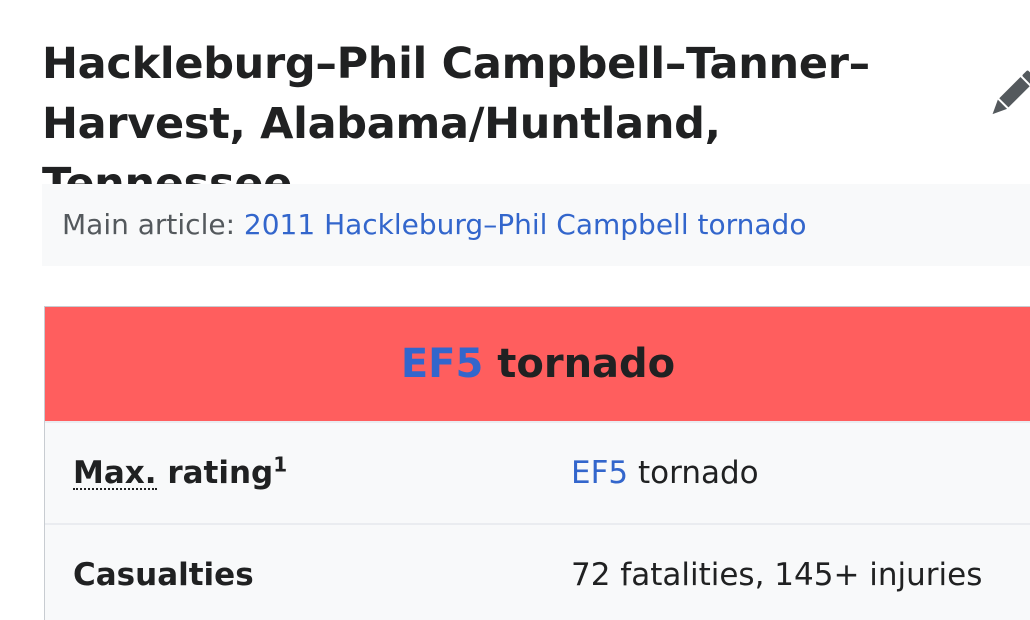 Image resolution: width=1030 pixels, height=620 pixels. I want to click on max-abbreviation: Max., so click(115, 473).